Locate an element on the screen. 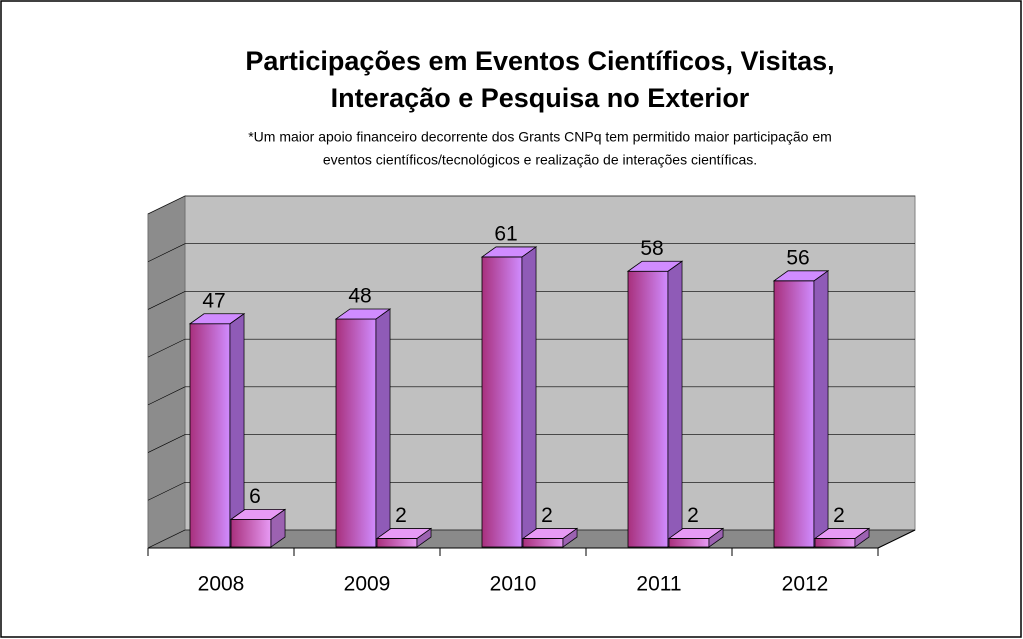 The height and width of the screenshot is (639, 1023). x-tick-label: 2010 is located at coordinates (513, 584).